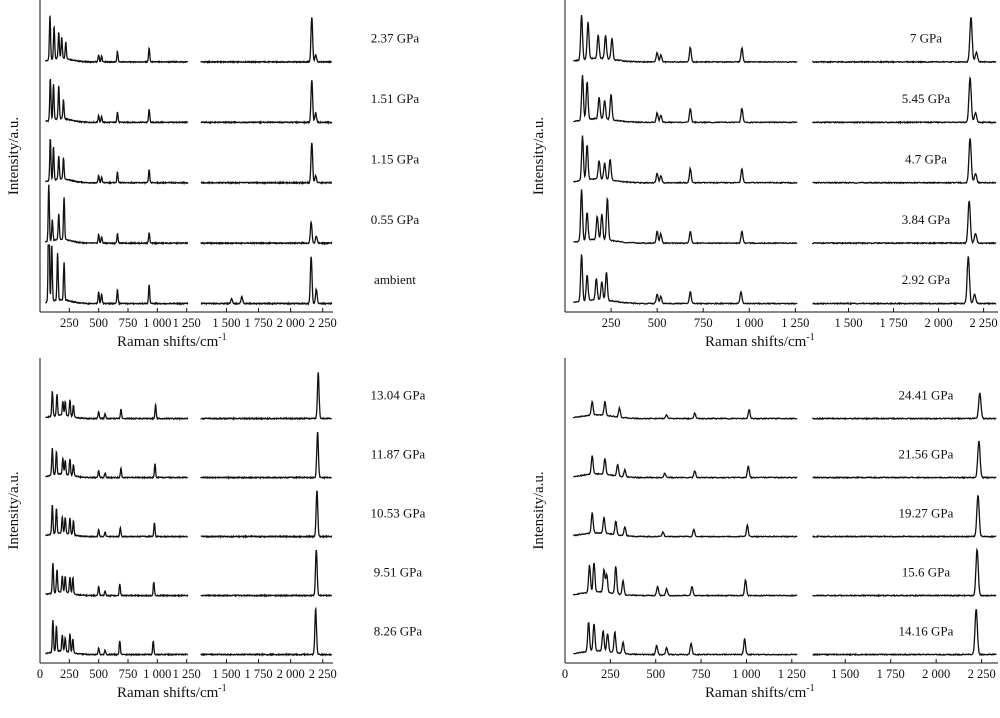 This screenshot has height=718, width=1000. I want to click on series-label: 5.45 GPa, so click(926, 98).